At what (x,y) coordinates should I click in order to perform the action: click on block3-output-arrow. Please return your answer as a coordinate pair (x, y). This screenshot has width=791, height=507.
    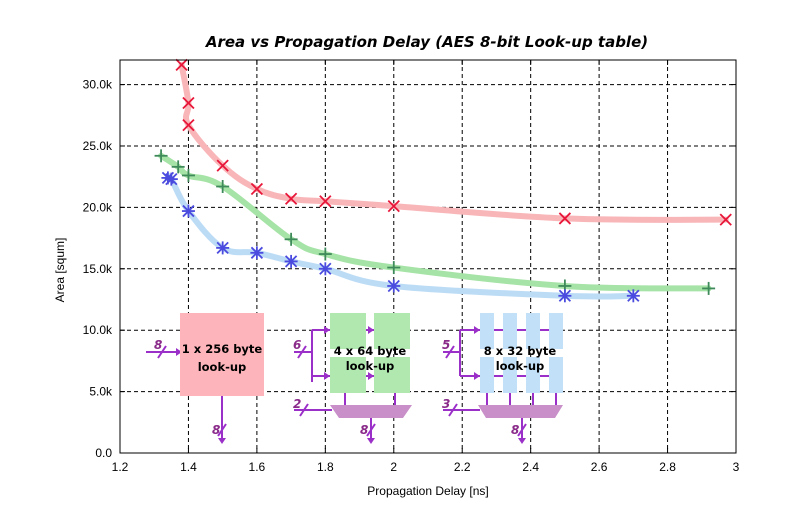
    Looking at the image, I should click on (522, 441).